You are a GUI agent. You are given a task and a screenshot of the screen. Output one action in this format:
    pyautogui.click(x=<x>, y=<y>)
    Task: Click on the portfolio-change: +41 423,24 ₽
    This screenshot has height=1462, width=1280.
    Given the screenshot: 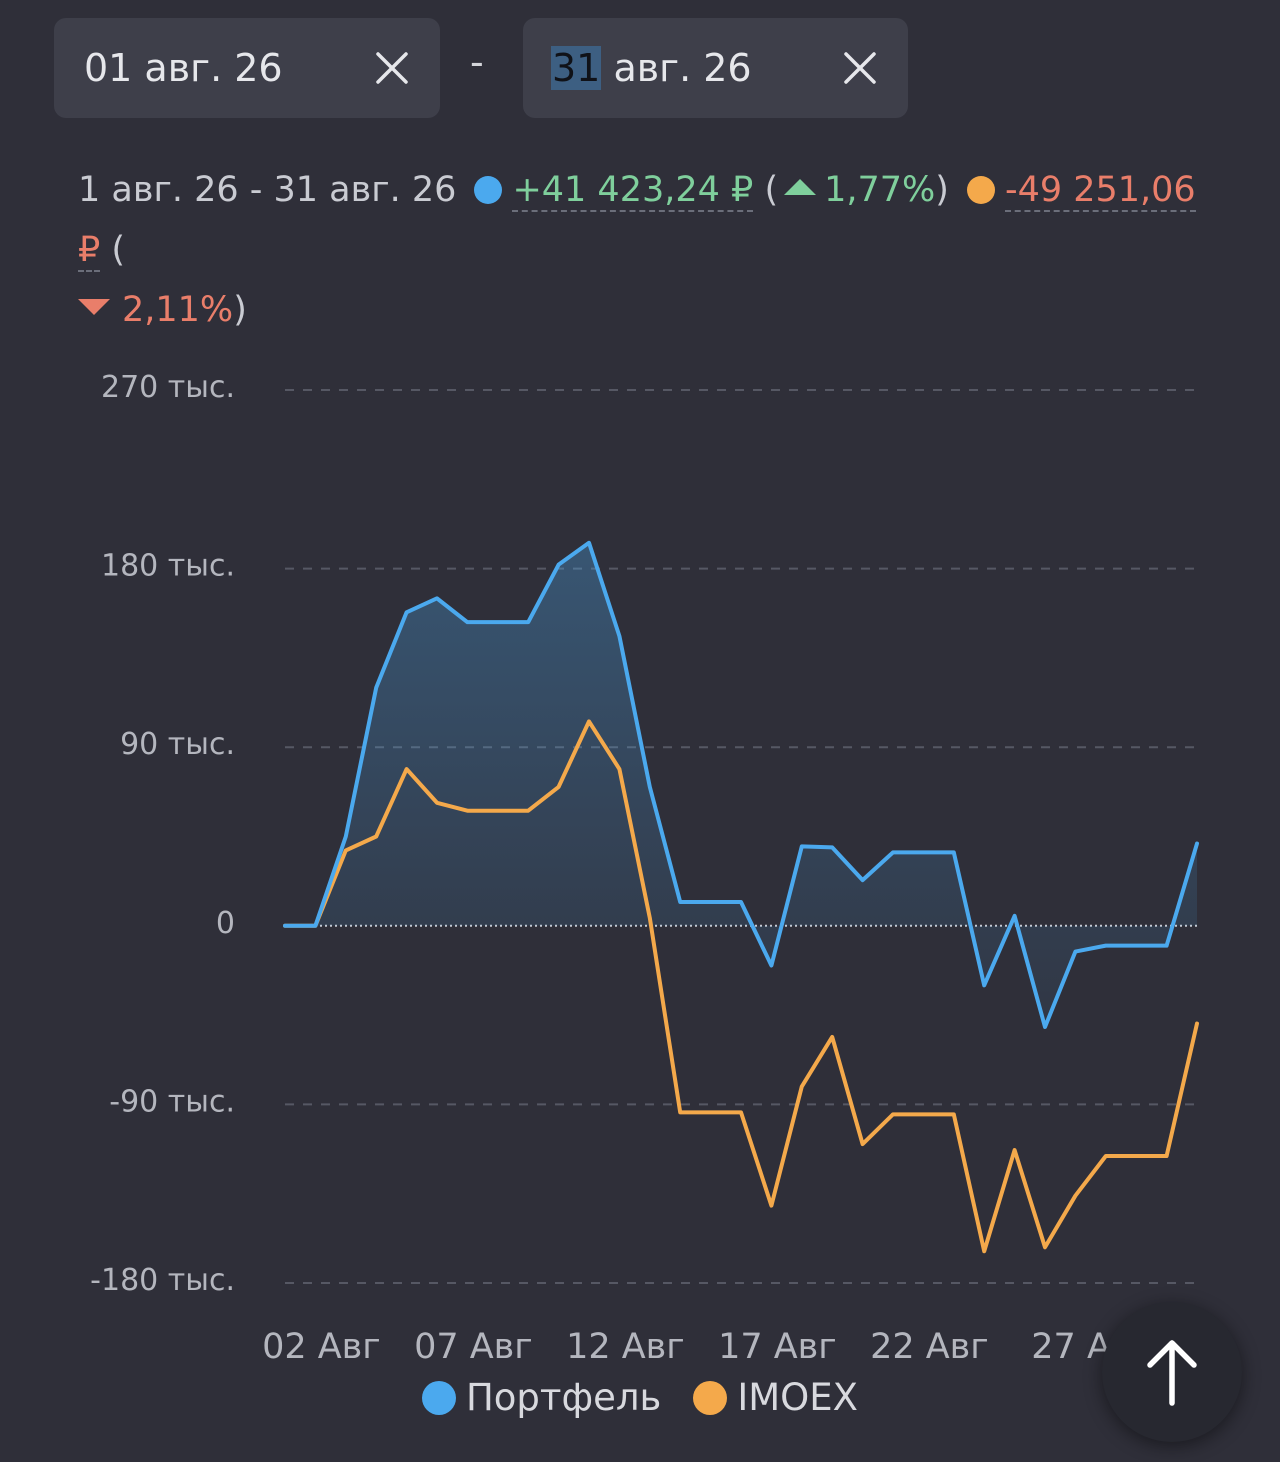 What is the action you would take?
    pyautogui.click(x=633, y=191)
    